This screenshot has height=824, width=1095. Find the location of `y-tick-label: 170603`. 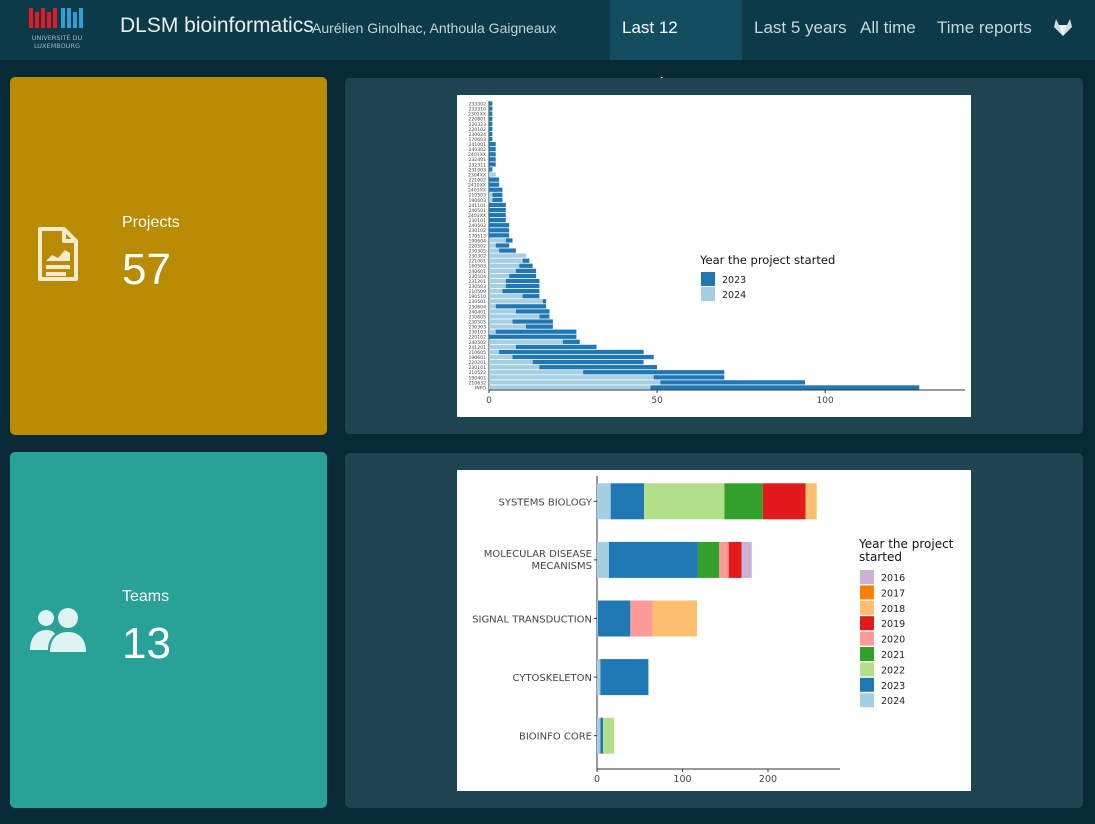

y-tick-label: 170603 is located at coordinates (477, 140).